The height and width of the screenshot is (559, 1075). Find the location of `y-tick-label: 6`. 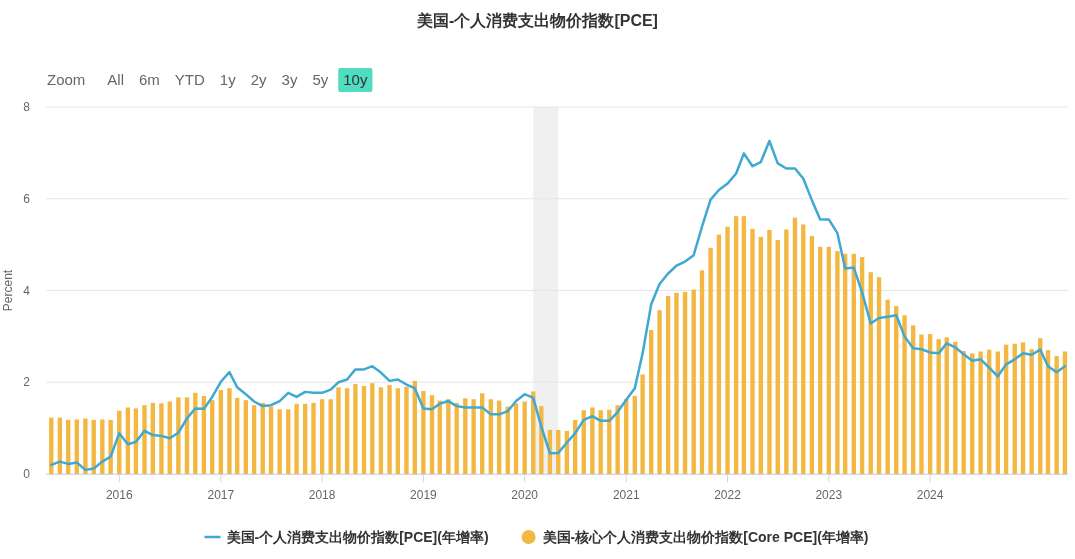

y-tick-label: 6 is located at coordinates (27, 198).